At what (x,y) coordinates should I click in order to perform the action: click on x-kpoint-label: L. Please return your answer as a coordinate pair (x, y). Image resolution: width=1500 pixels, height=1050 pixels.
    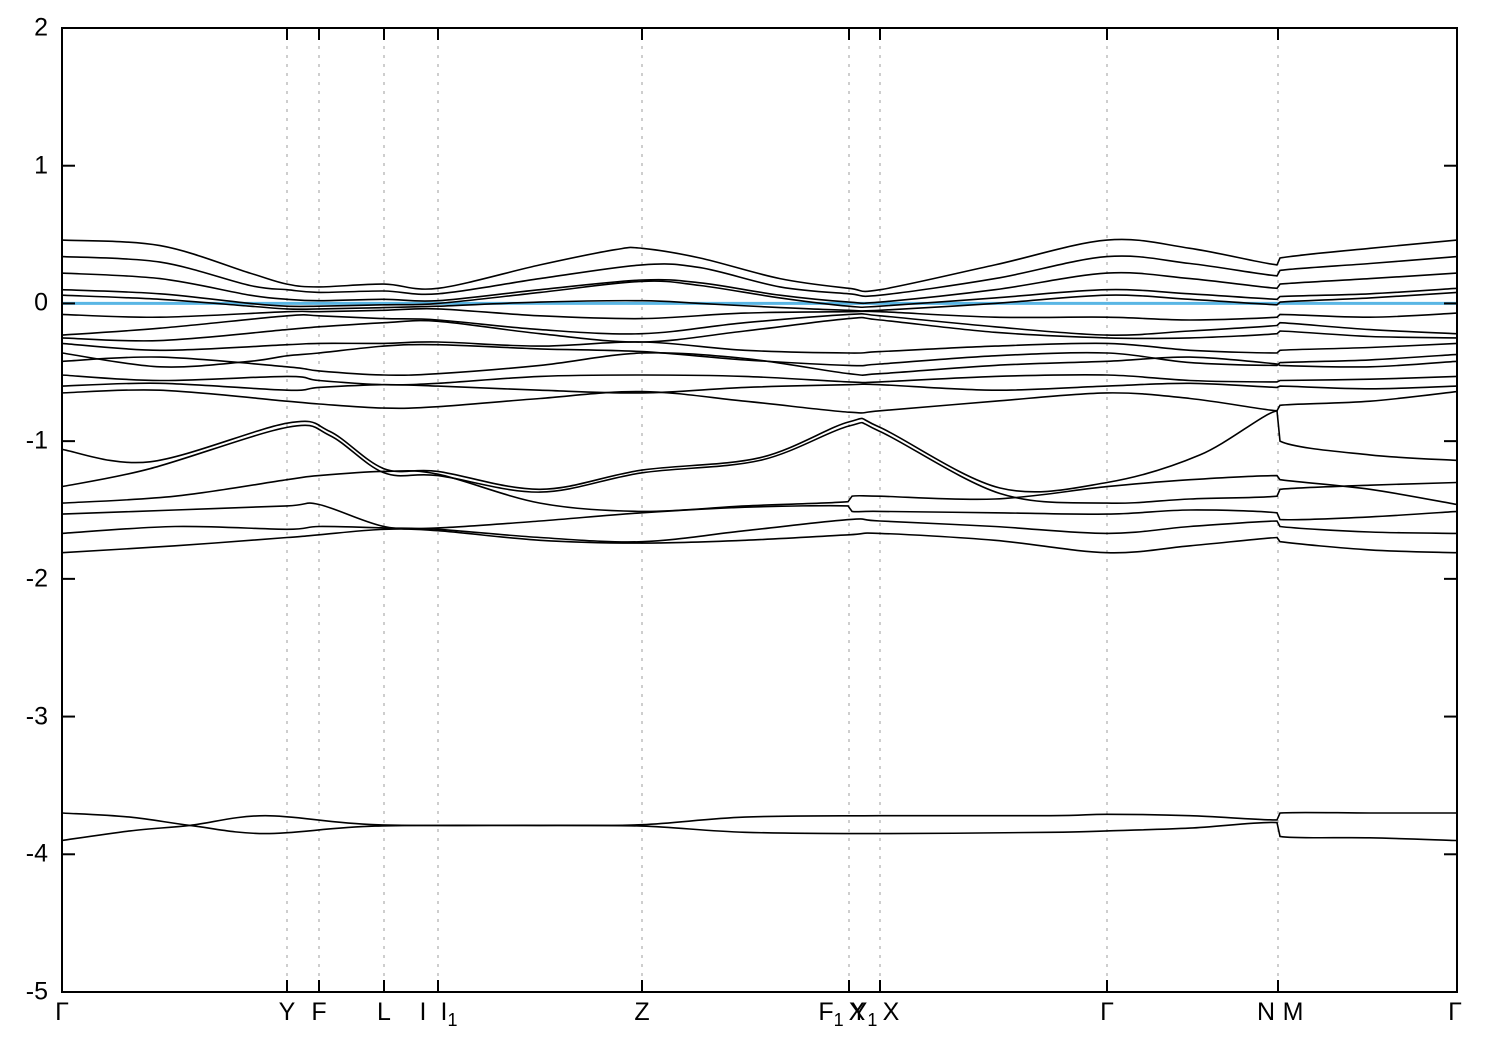
    Looking at the image, I should click on (384, 1012).